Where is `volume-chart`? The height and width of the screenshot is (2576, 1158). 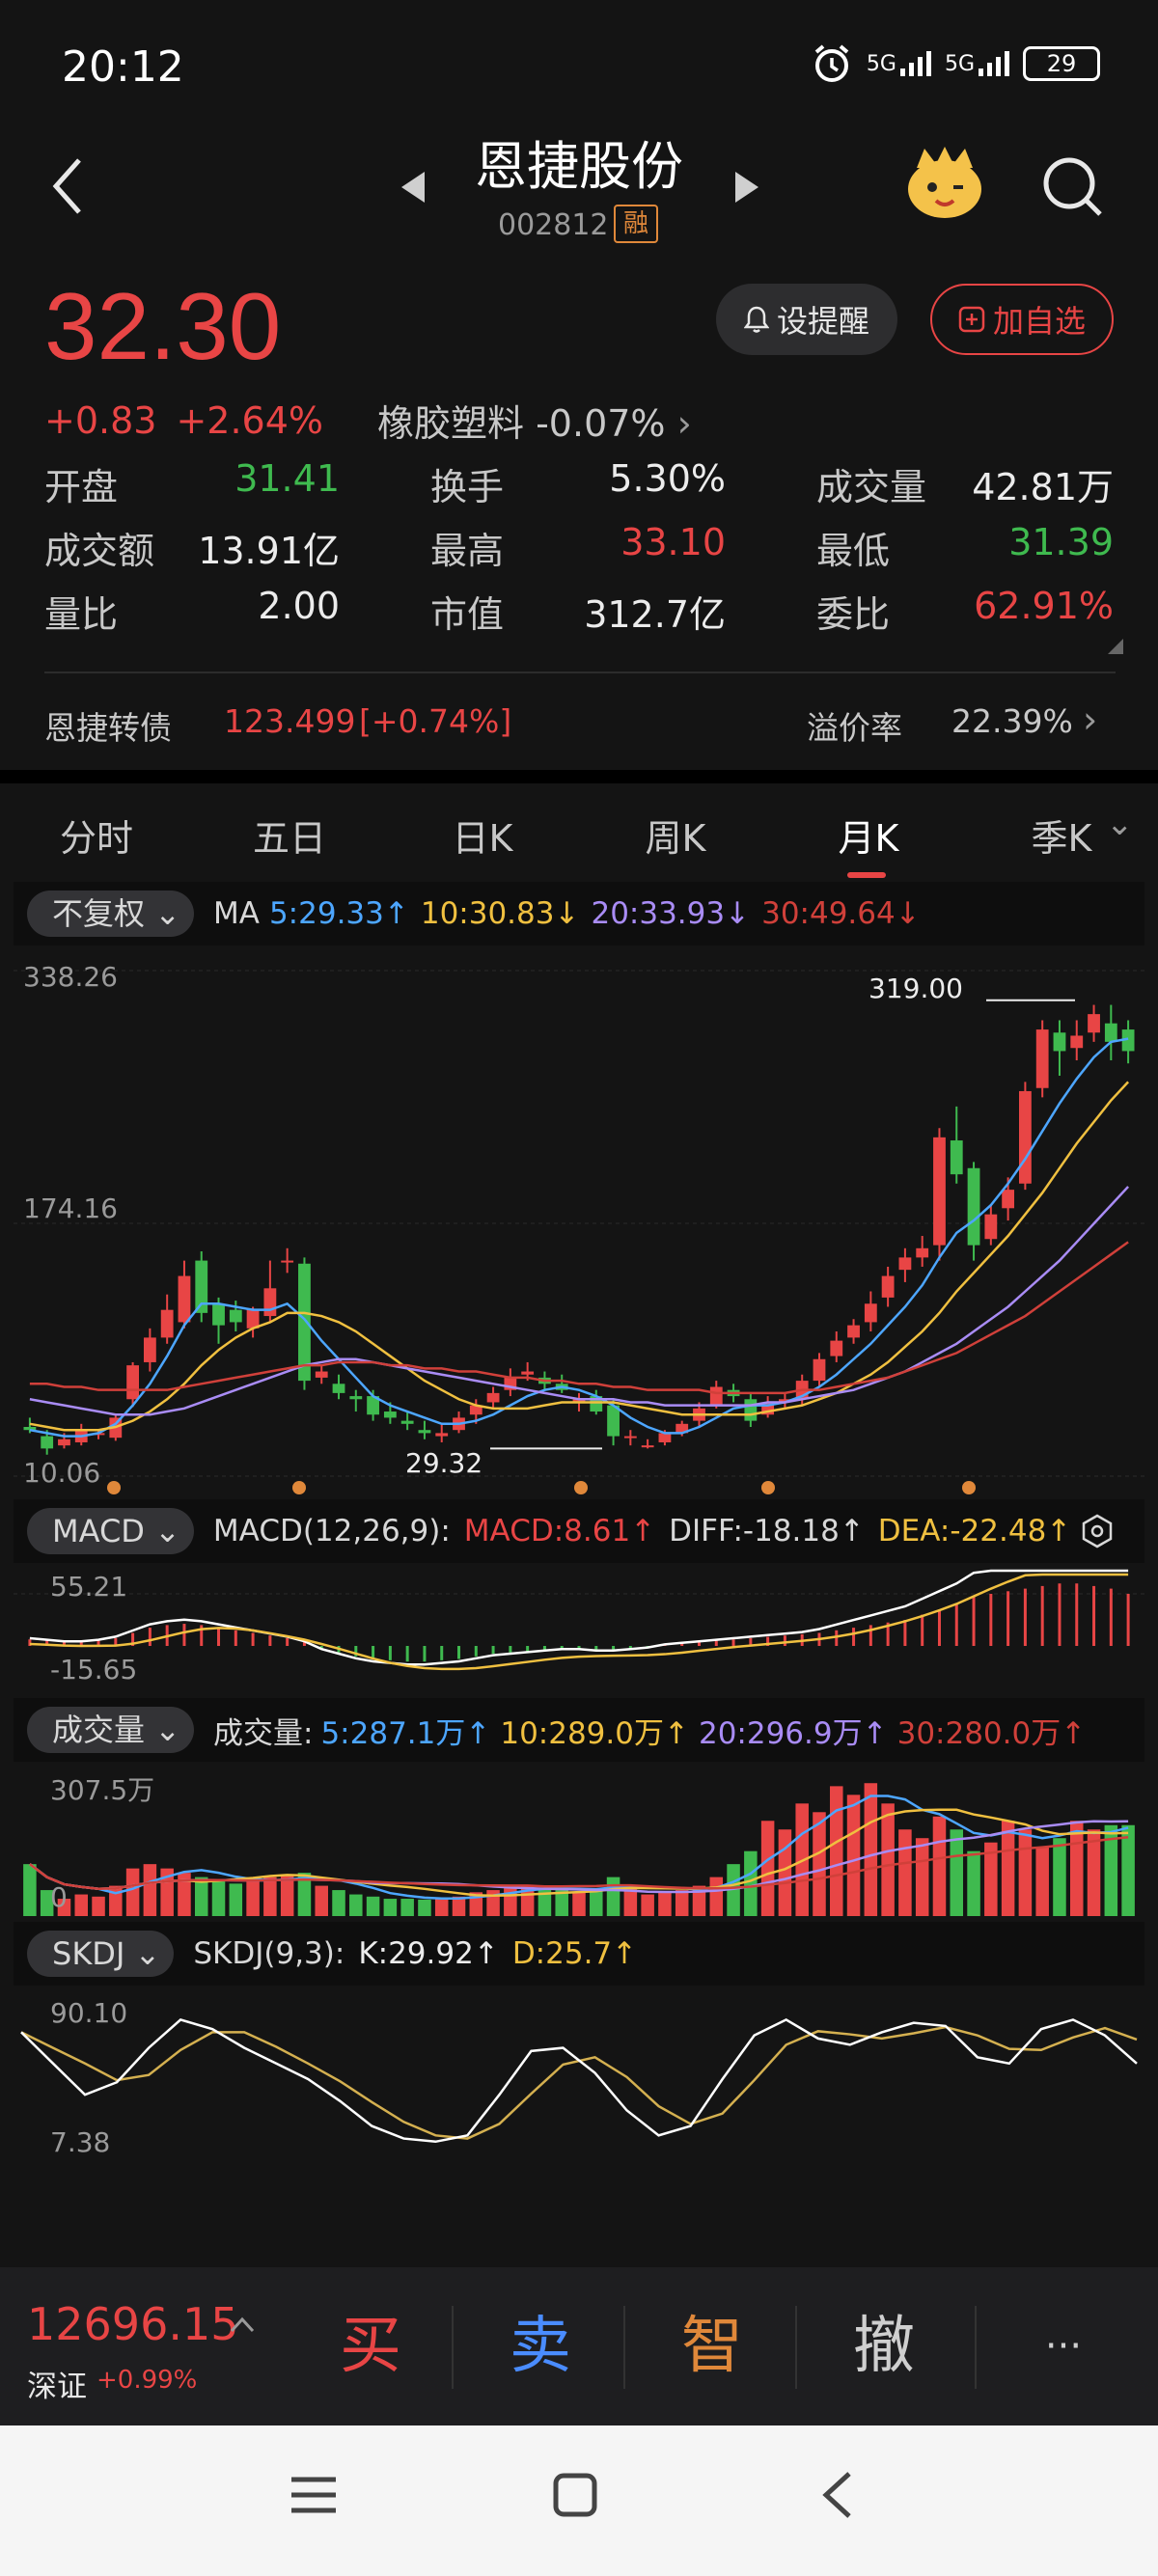
volume-chart is located at coordinates (579, 1842).